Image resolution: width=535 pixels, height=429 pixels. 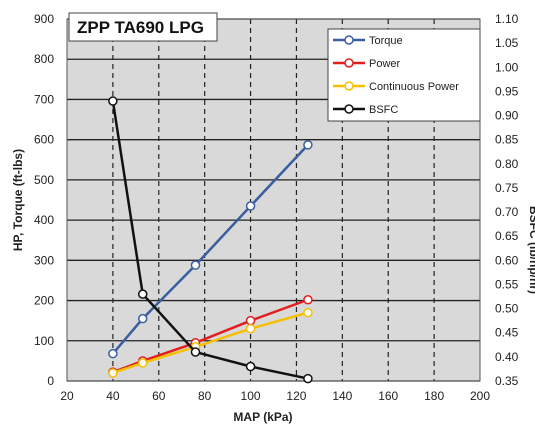 What do you see at coordinates (507, 357) in the screenshot?
I see `y2-tick-label: 0.40` at bounding box center [507, 357].